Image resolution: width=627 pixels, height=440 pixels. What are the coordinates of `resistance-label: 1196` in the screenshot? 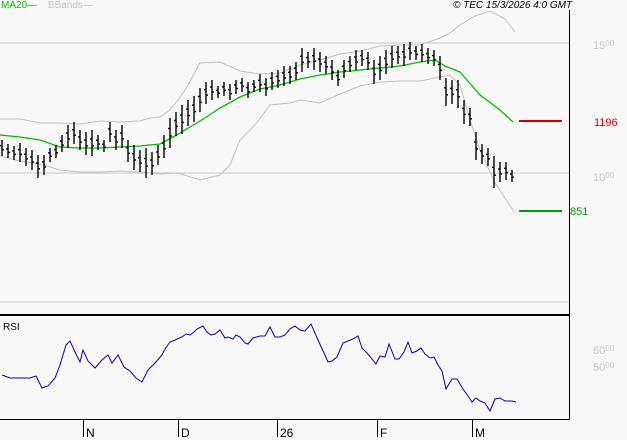 It's located at (606, 123).